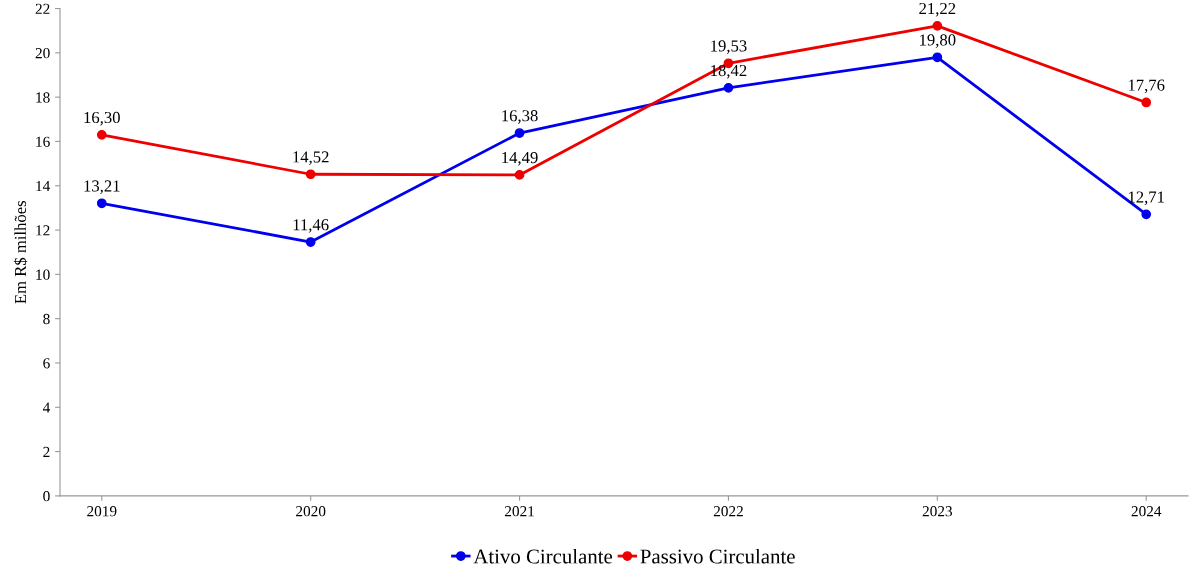 The image size is (1200, 570). What do you see at coordinates (42, 53) in the screenshot?
I see `y-tick-label: 20` at bounding box center [42, 53].